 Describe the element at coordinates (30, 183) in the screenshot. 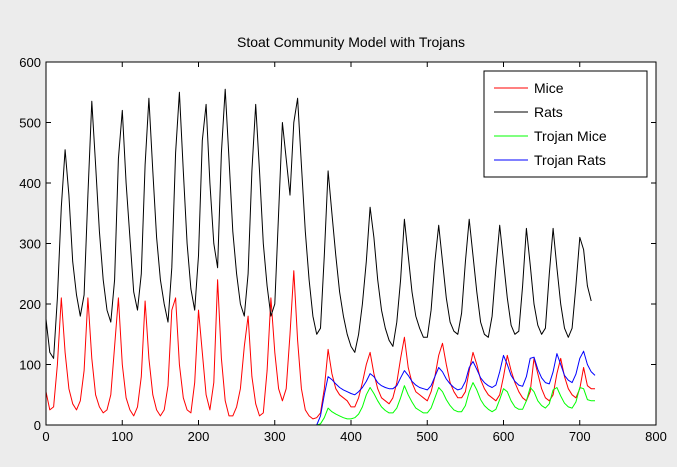

I see `y-tick-label: 400` at that location.